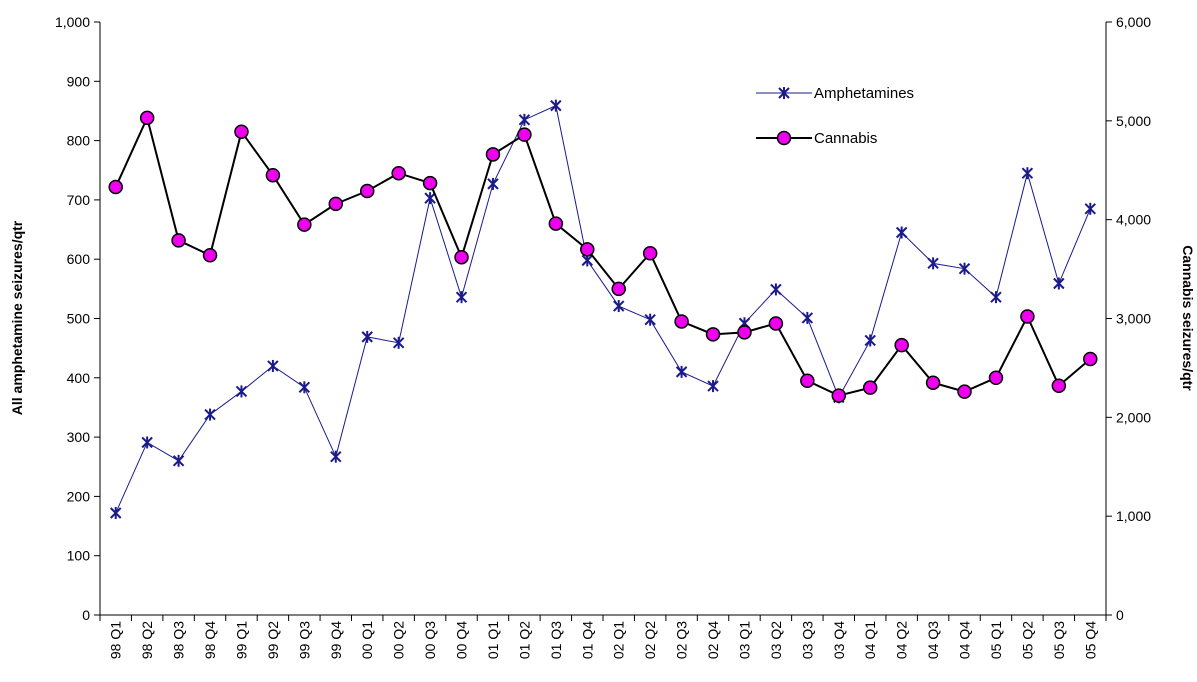 Image resolution: width=1197 pixels, height=682 pixels. Describe the element at coordinates (1027, 640) in the screenshot. I see `x-tick-label: 05 Q2` at that location.